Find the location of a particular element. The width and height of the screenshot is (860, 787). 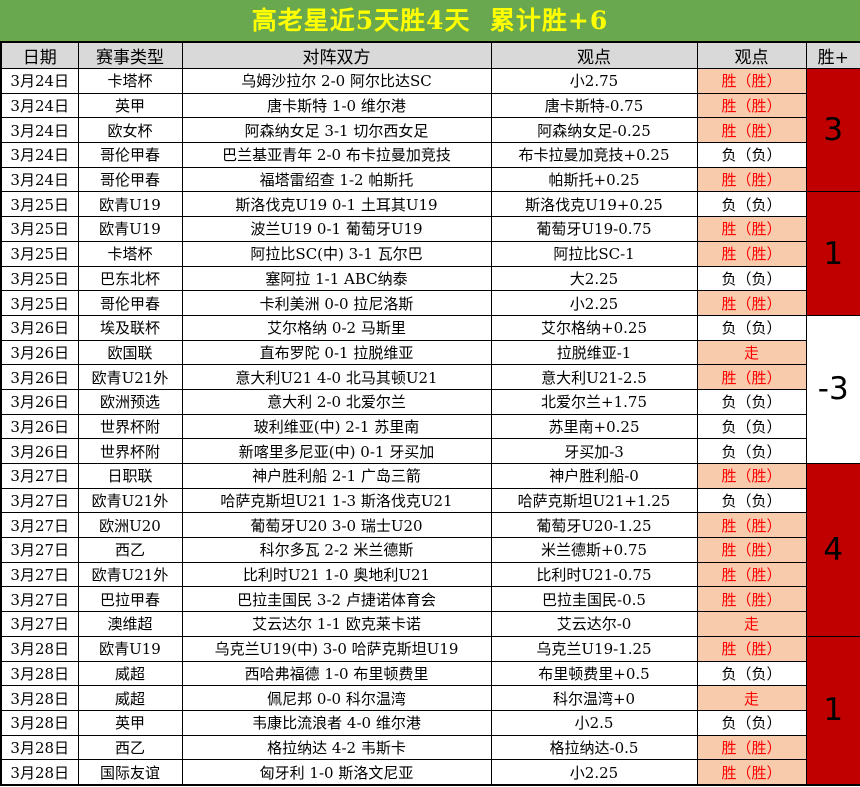

match-cell: 葡萄牙U20 3-0 瑞士U20 is located at coordinates (336, 525).